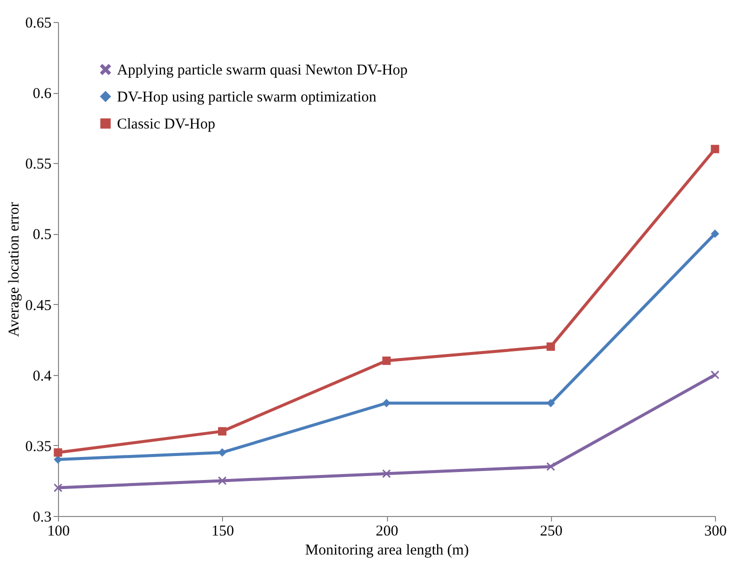  Describe the element at coordinates (42, 518) in the screenshot. I see `y-tick-label: 0.3` at that location.